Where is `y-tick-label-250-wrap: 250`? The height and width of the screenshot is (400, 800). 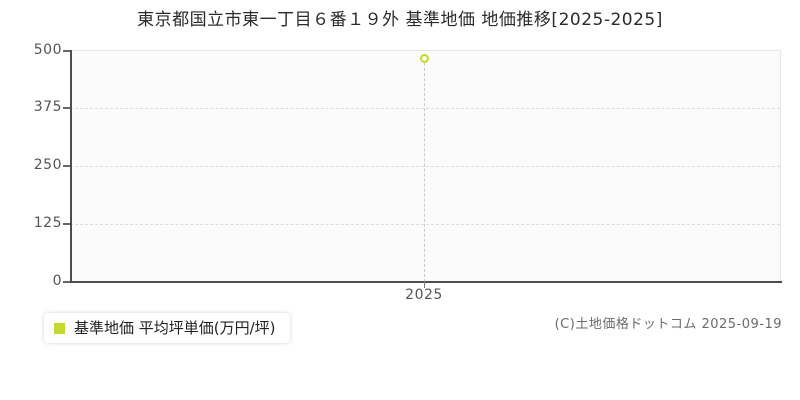
y-tick-label-250-wrap: 250 is located at coordinates (31, 165).